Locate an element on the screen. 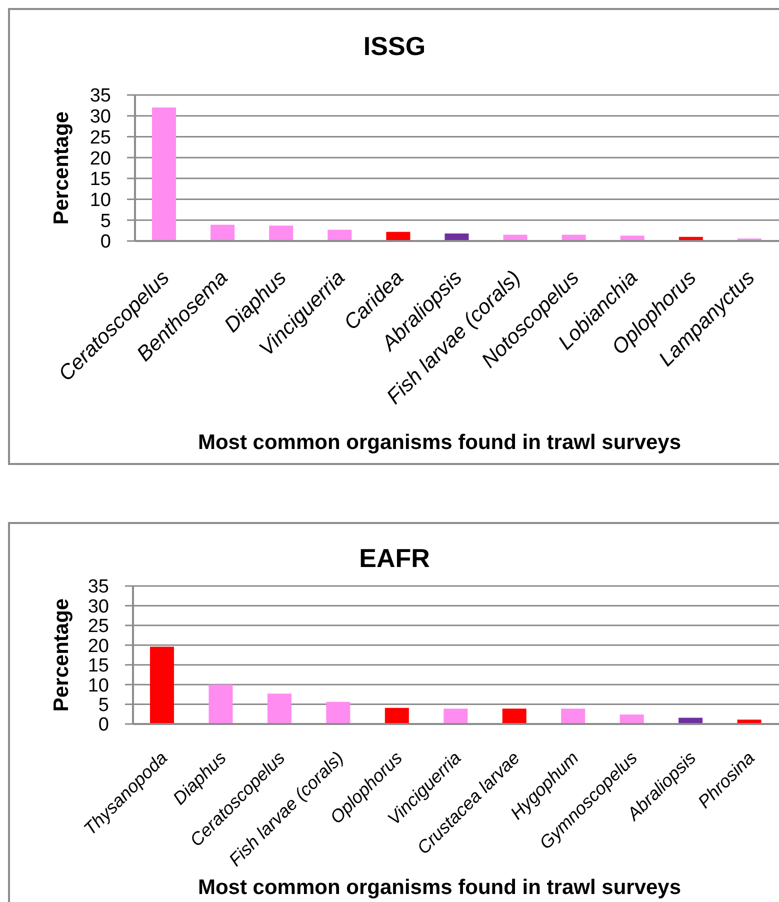 This screenshot has width=779, height=902. chart-title: ISSG is located at coordinates (394, 46).